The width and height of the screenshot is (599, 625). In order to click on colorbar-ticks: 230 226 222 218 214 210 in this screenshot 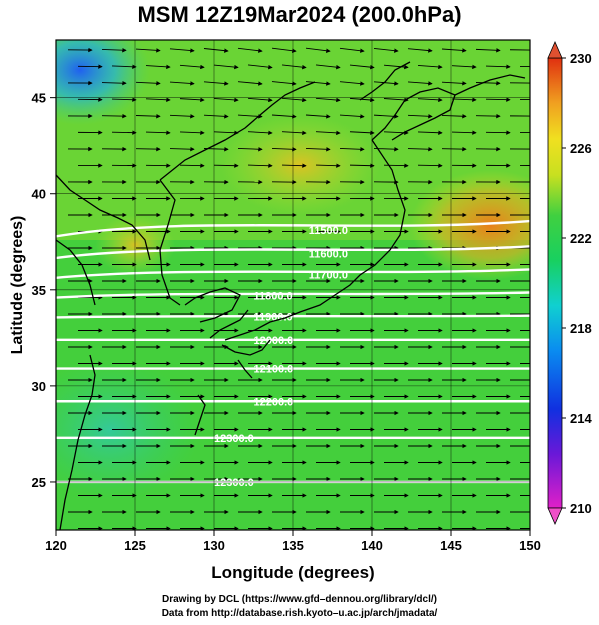, I will do `click(577, 283)`.